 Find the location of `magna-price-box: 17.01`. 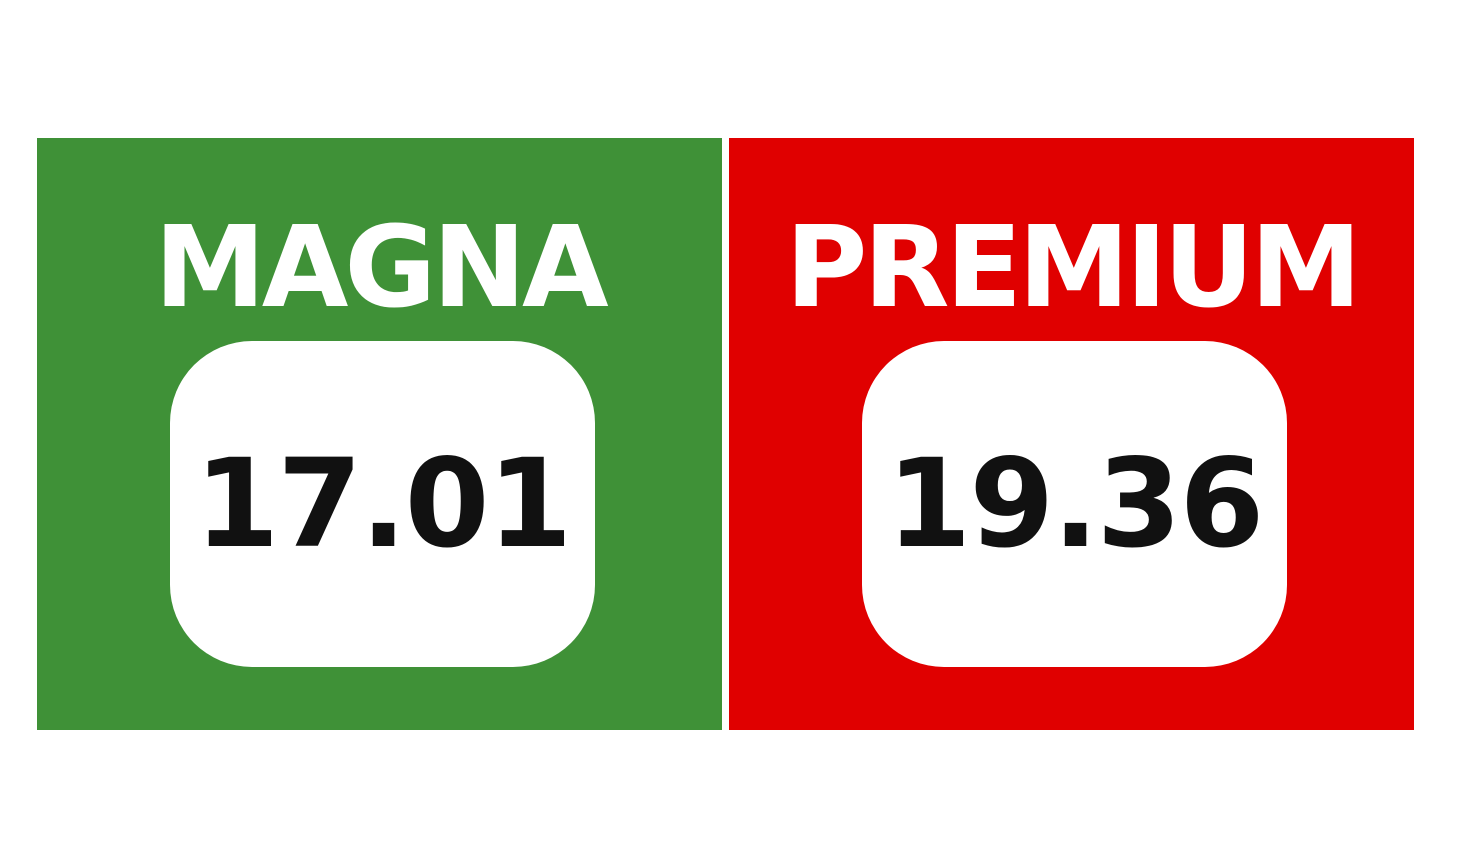

magna-price-box: 17.01 is located at coordinates (382, 504).